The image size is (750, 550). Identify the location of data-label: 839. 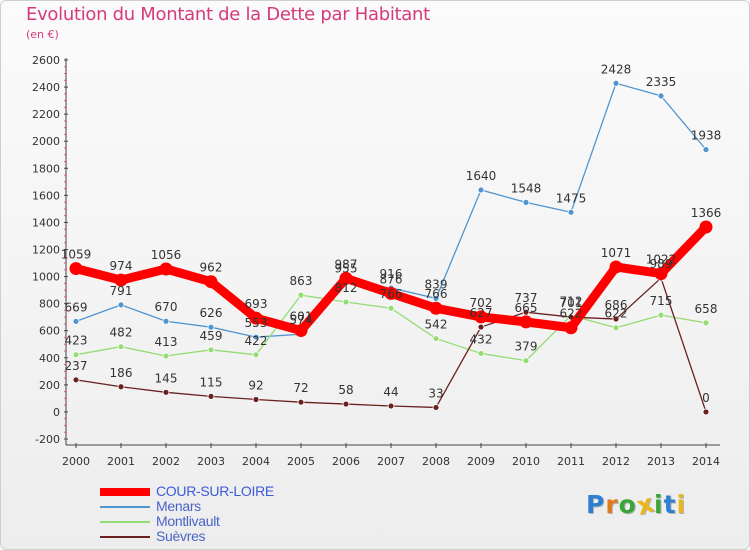
(436, 284).